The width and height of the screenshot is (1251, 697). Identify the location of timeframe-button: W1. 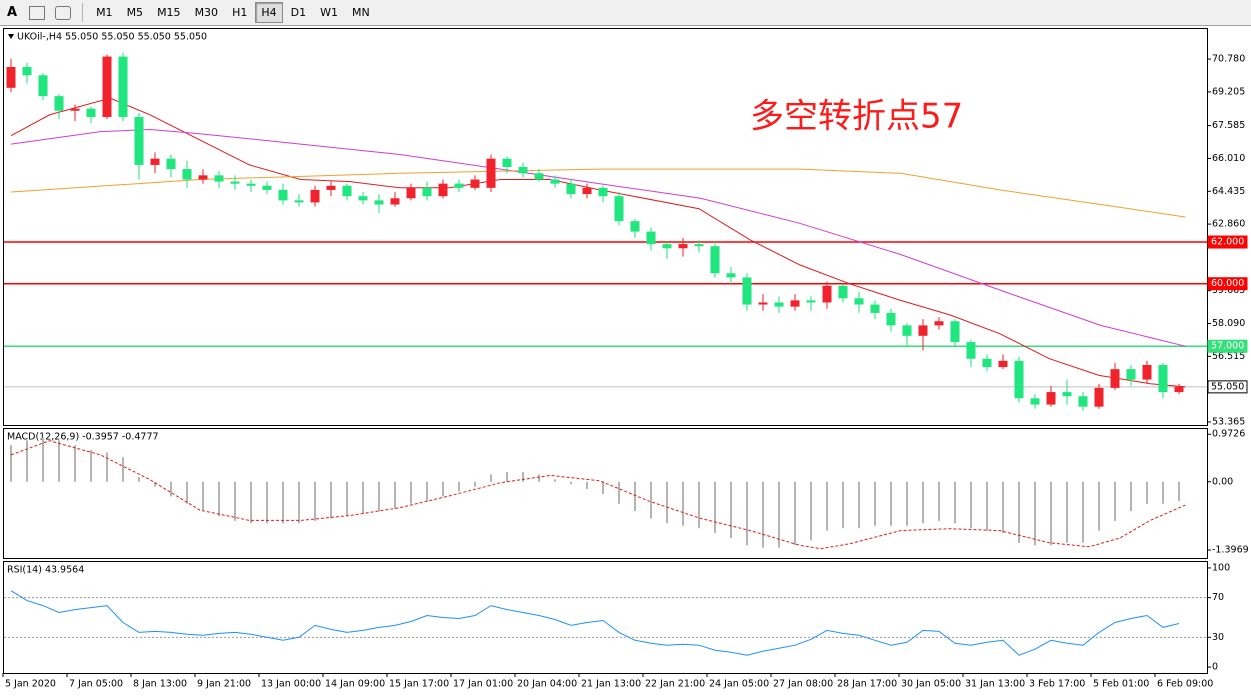
(329, 12).